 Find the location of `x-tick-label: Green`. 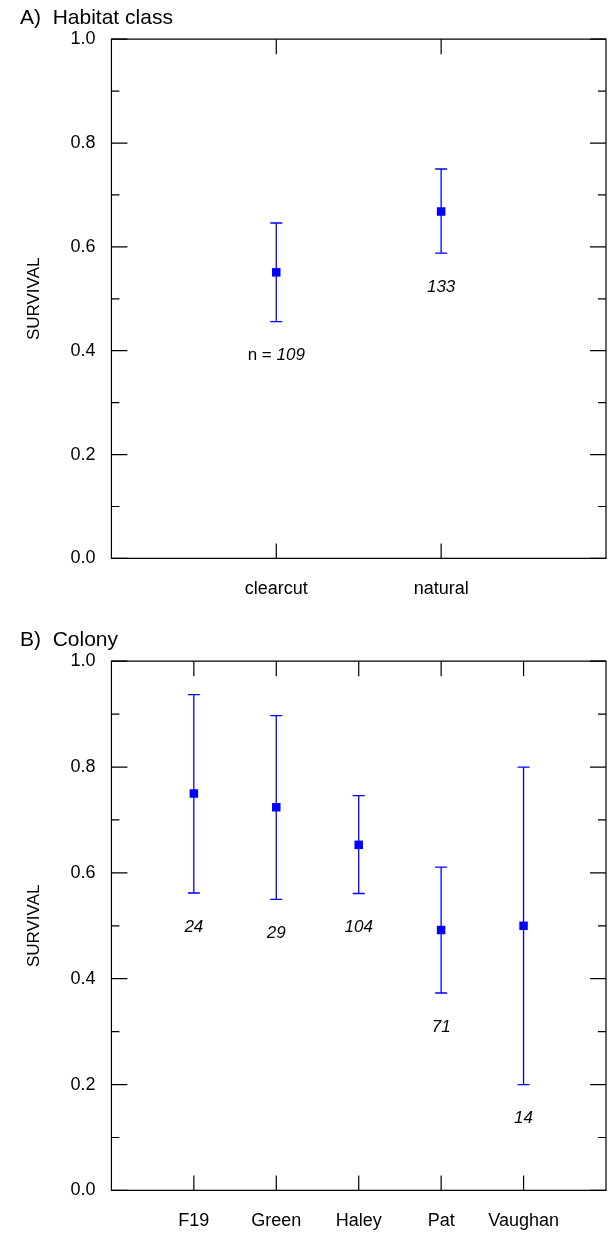

x-tick-label: Green is located at coordinates (276, 1220).